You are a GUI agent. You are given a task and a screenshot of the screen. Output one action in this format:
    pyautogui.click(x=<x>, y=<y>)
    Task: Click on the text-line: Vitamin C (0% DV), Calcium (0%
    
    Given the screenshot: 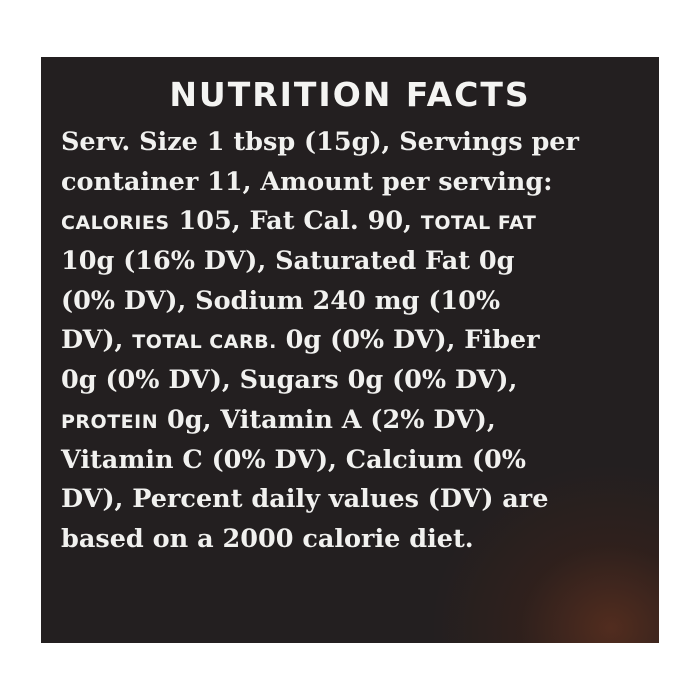 What is the action you would take?
    pyautogui.click(x=356, y=461)
    